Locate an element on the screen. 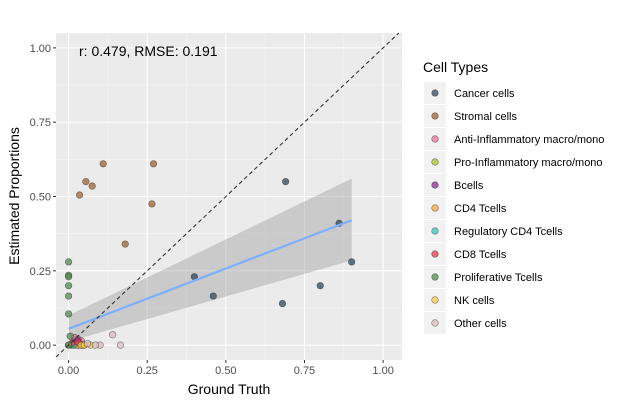 Image resolution: width=635 pixels, height=405 pixels. legend-label: Regulatory CD4 Tcells is located at coordinates (508, 232).